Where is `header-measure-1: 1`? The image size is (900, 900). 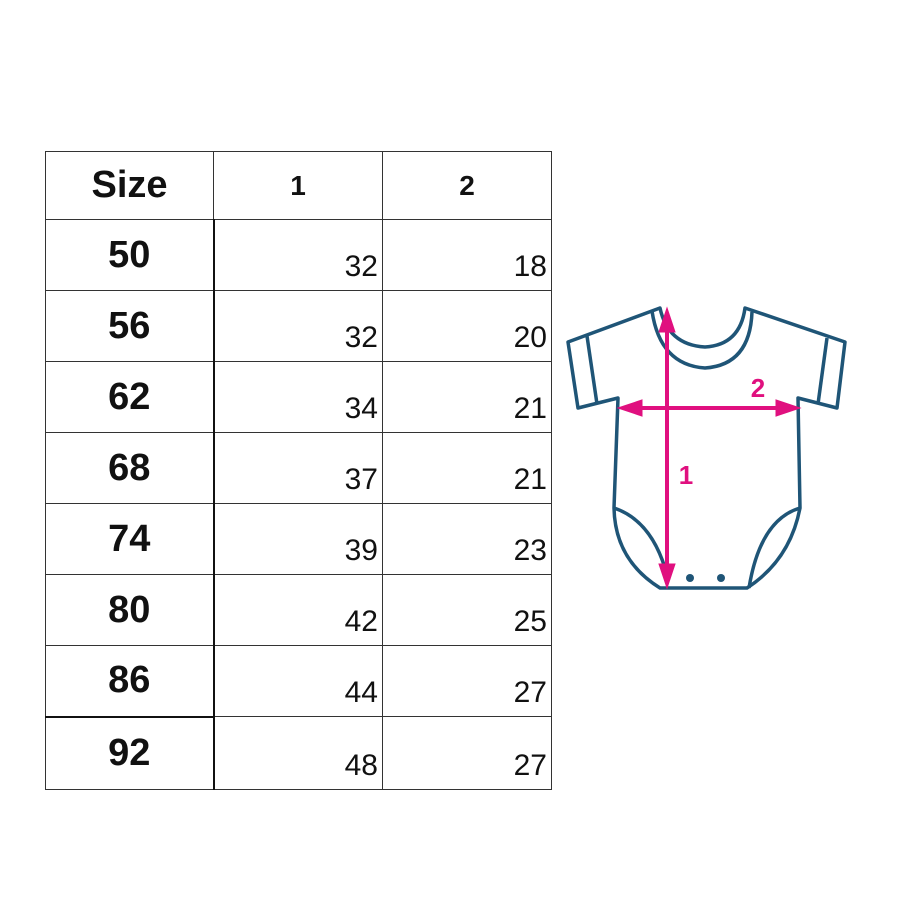
header-measure-1: 1 is located at coordinates (298, 185).